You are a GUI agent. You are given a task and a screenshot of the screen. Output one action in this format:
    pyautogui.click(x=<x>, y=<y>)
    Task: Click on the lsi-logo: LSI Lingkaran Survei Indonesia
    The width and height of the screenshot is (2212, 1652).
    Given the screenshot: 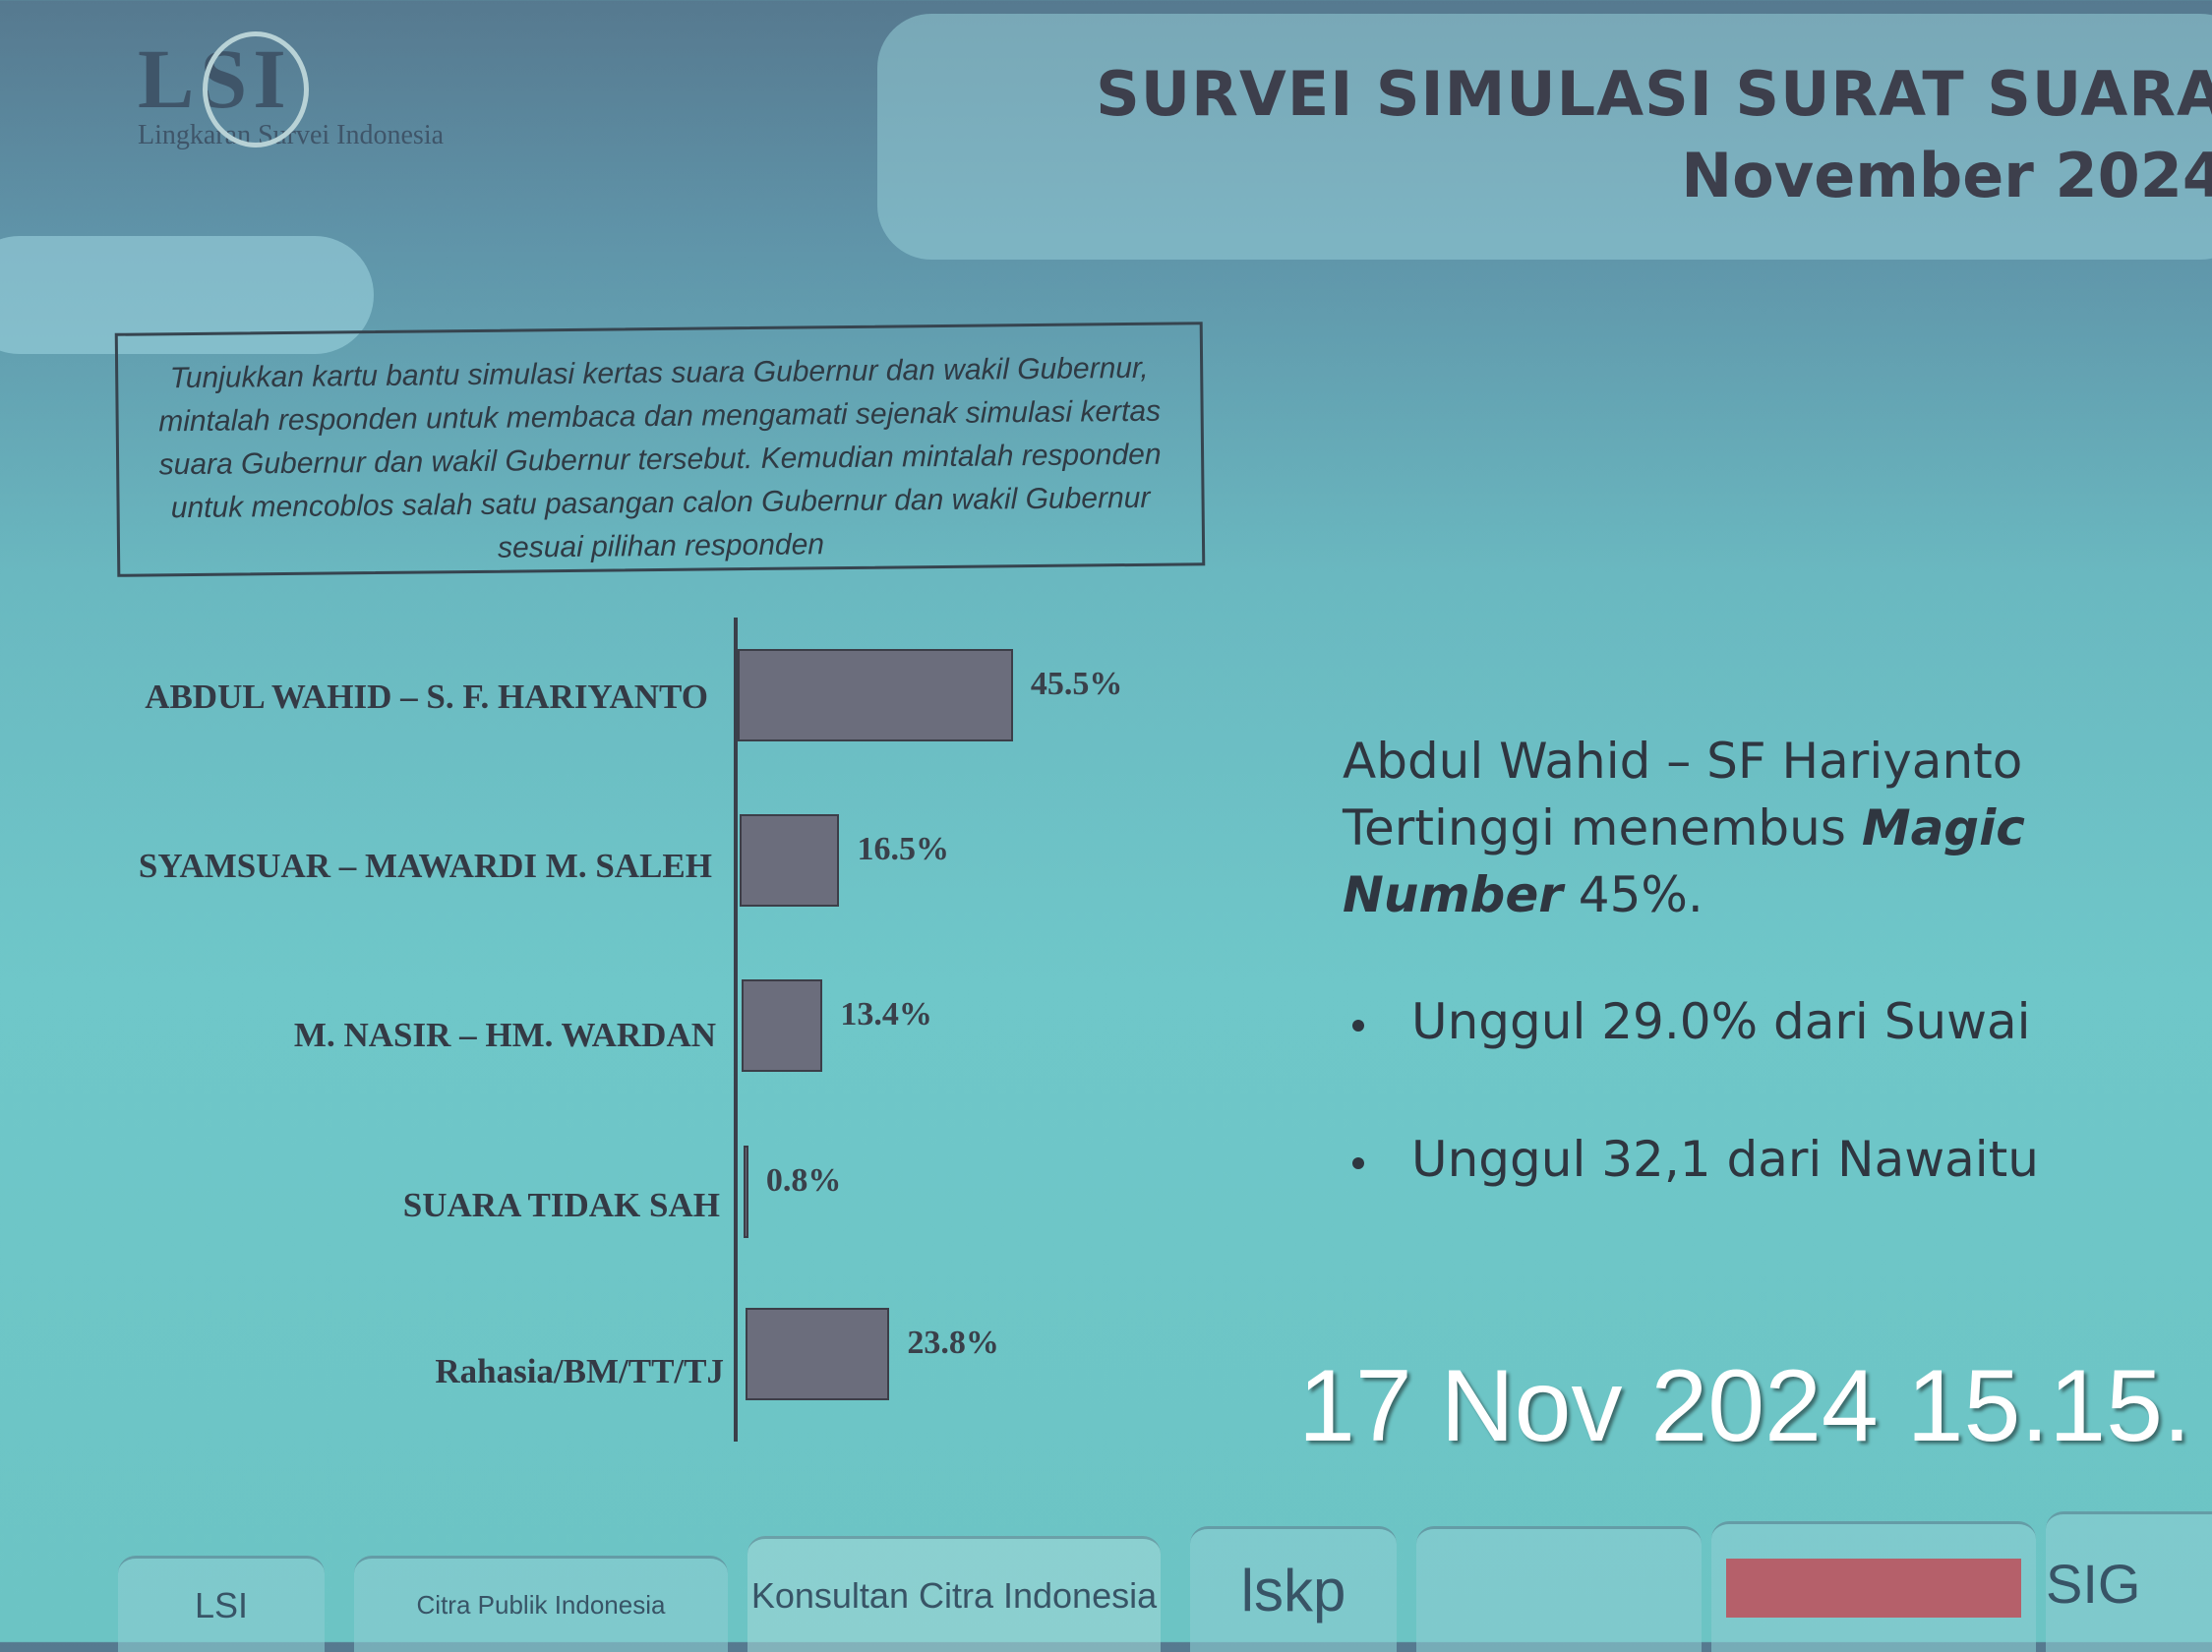 What is the action you would take?
    pyautogui.click(x=291, y=90)
    